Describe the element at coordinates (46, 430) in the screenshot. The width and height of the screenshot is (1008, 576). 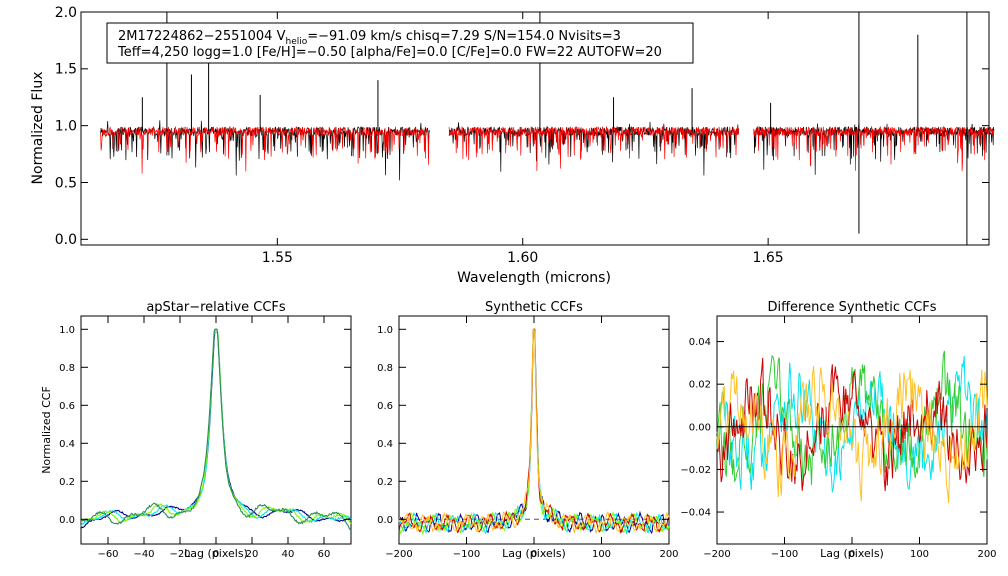
I see `apstar-ccf-ylabel: Normalized CCF` at that location.